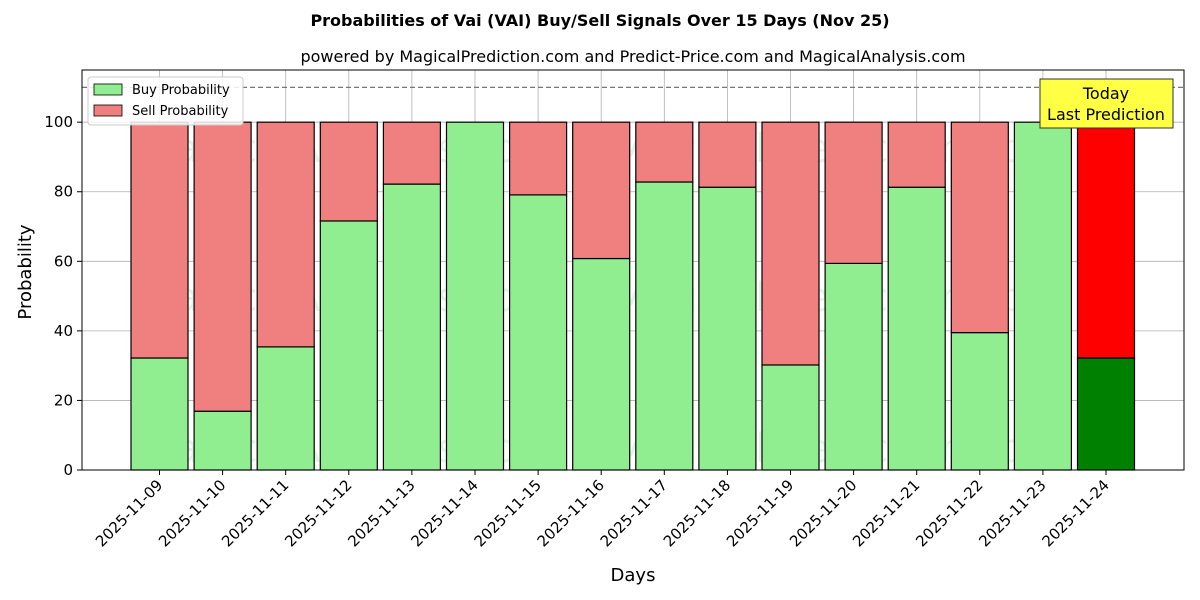 The image size is (1200, 600). I want to click on annotation-box, so click(1106, 103).